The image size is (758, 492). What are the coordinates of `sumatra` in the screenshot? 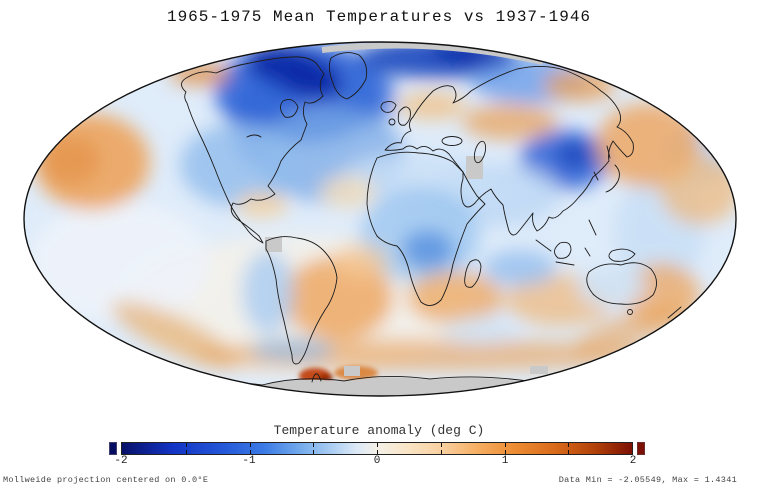 It's located at (543, 245).